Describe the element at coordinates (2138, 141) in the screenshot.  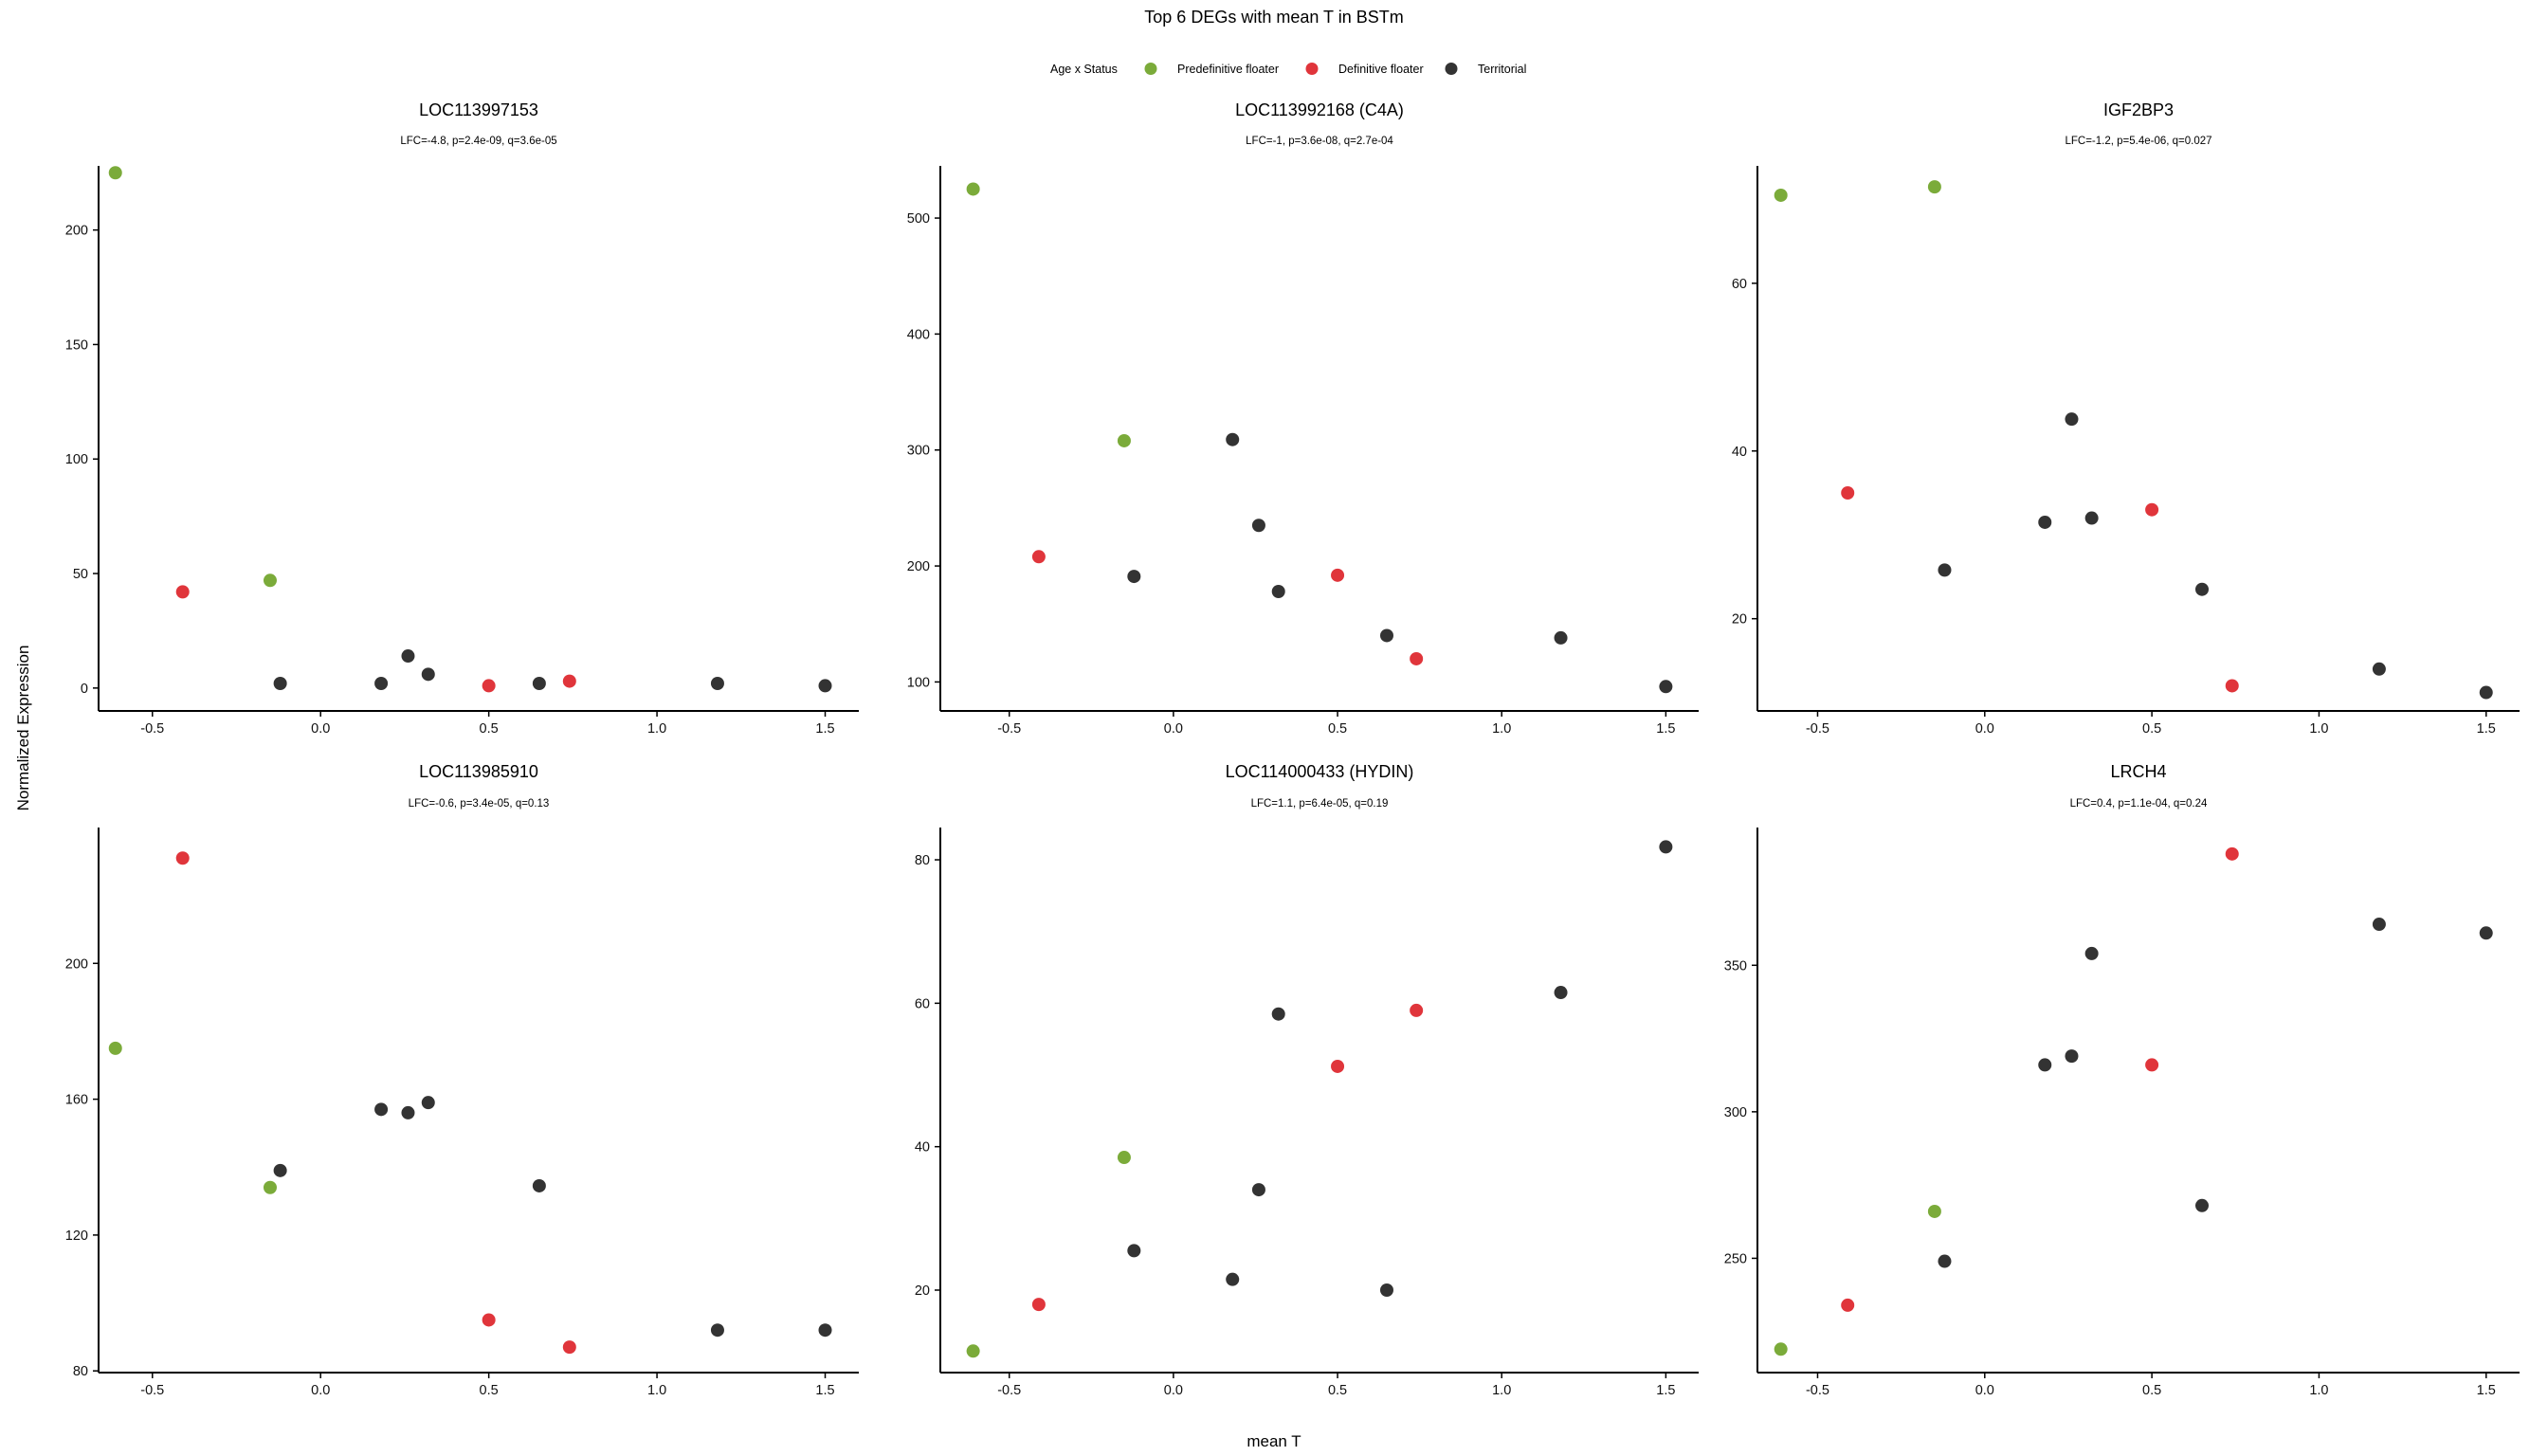
I see `panel-subtitle: LFC=-1.2, p=5.4e-06, q=0.027` at that location.